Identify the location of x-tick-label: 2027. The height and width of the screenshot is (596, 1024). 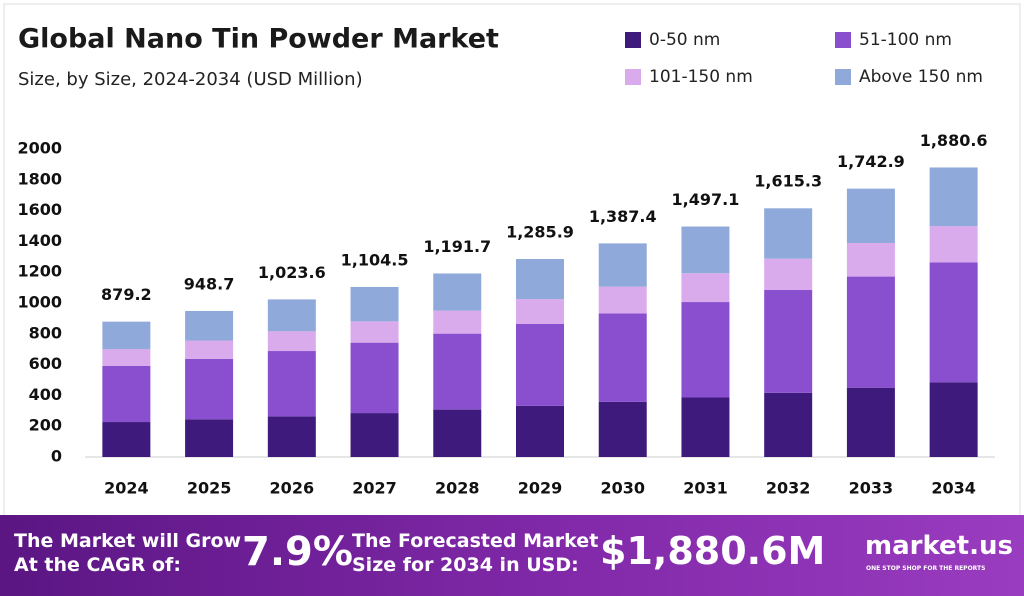
(374, 488).